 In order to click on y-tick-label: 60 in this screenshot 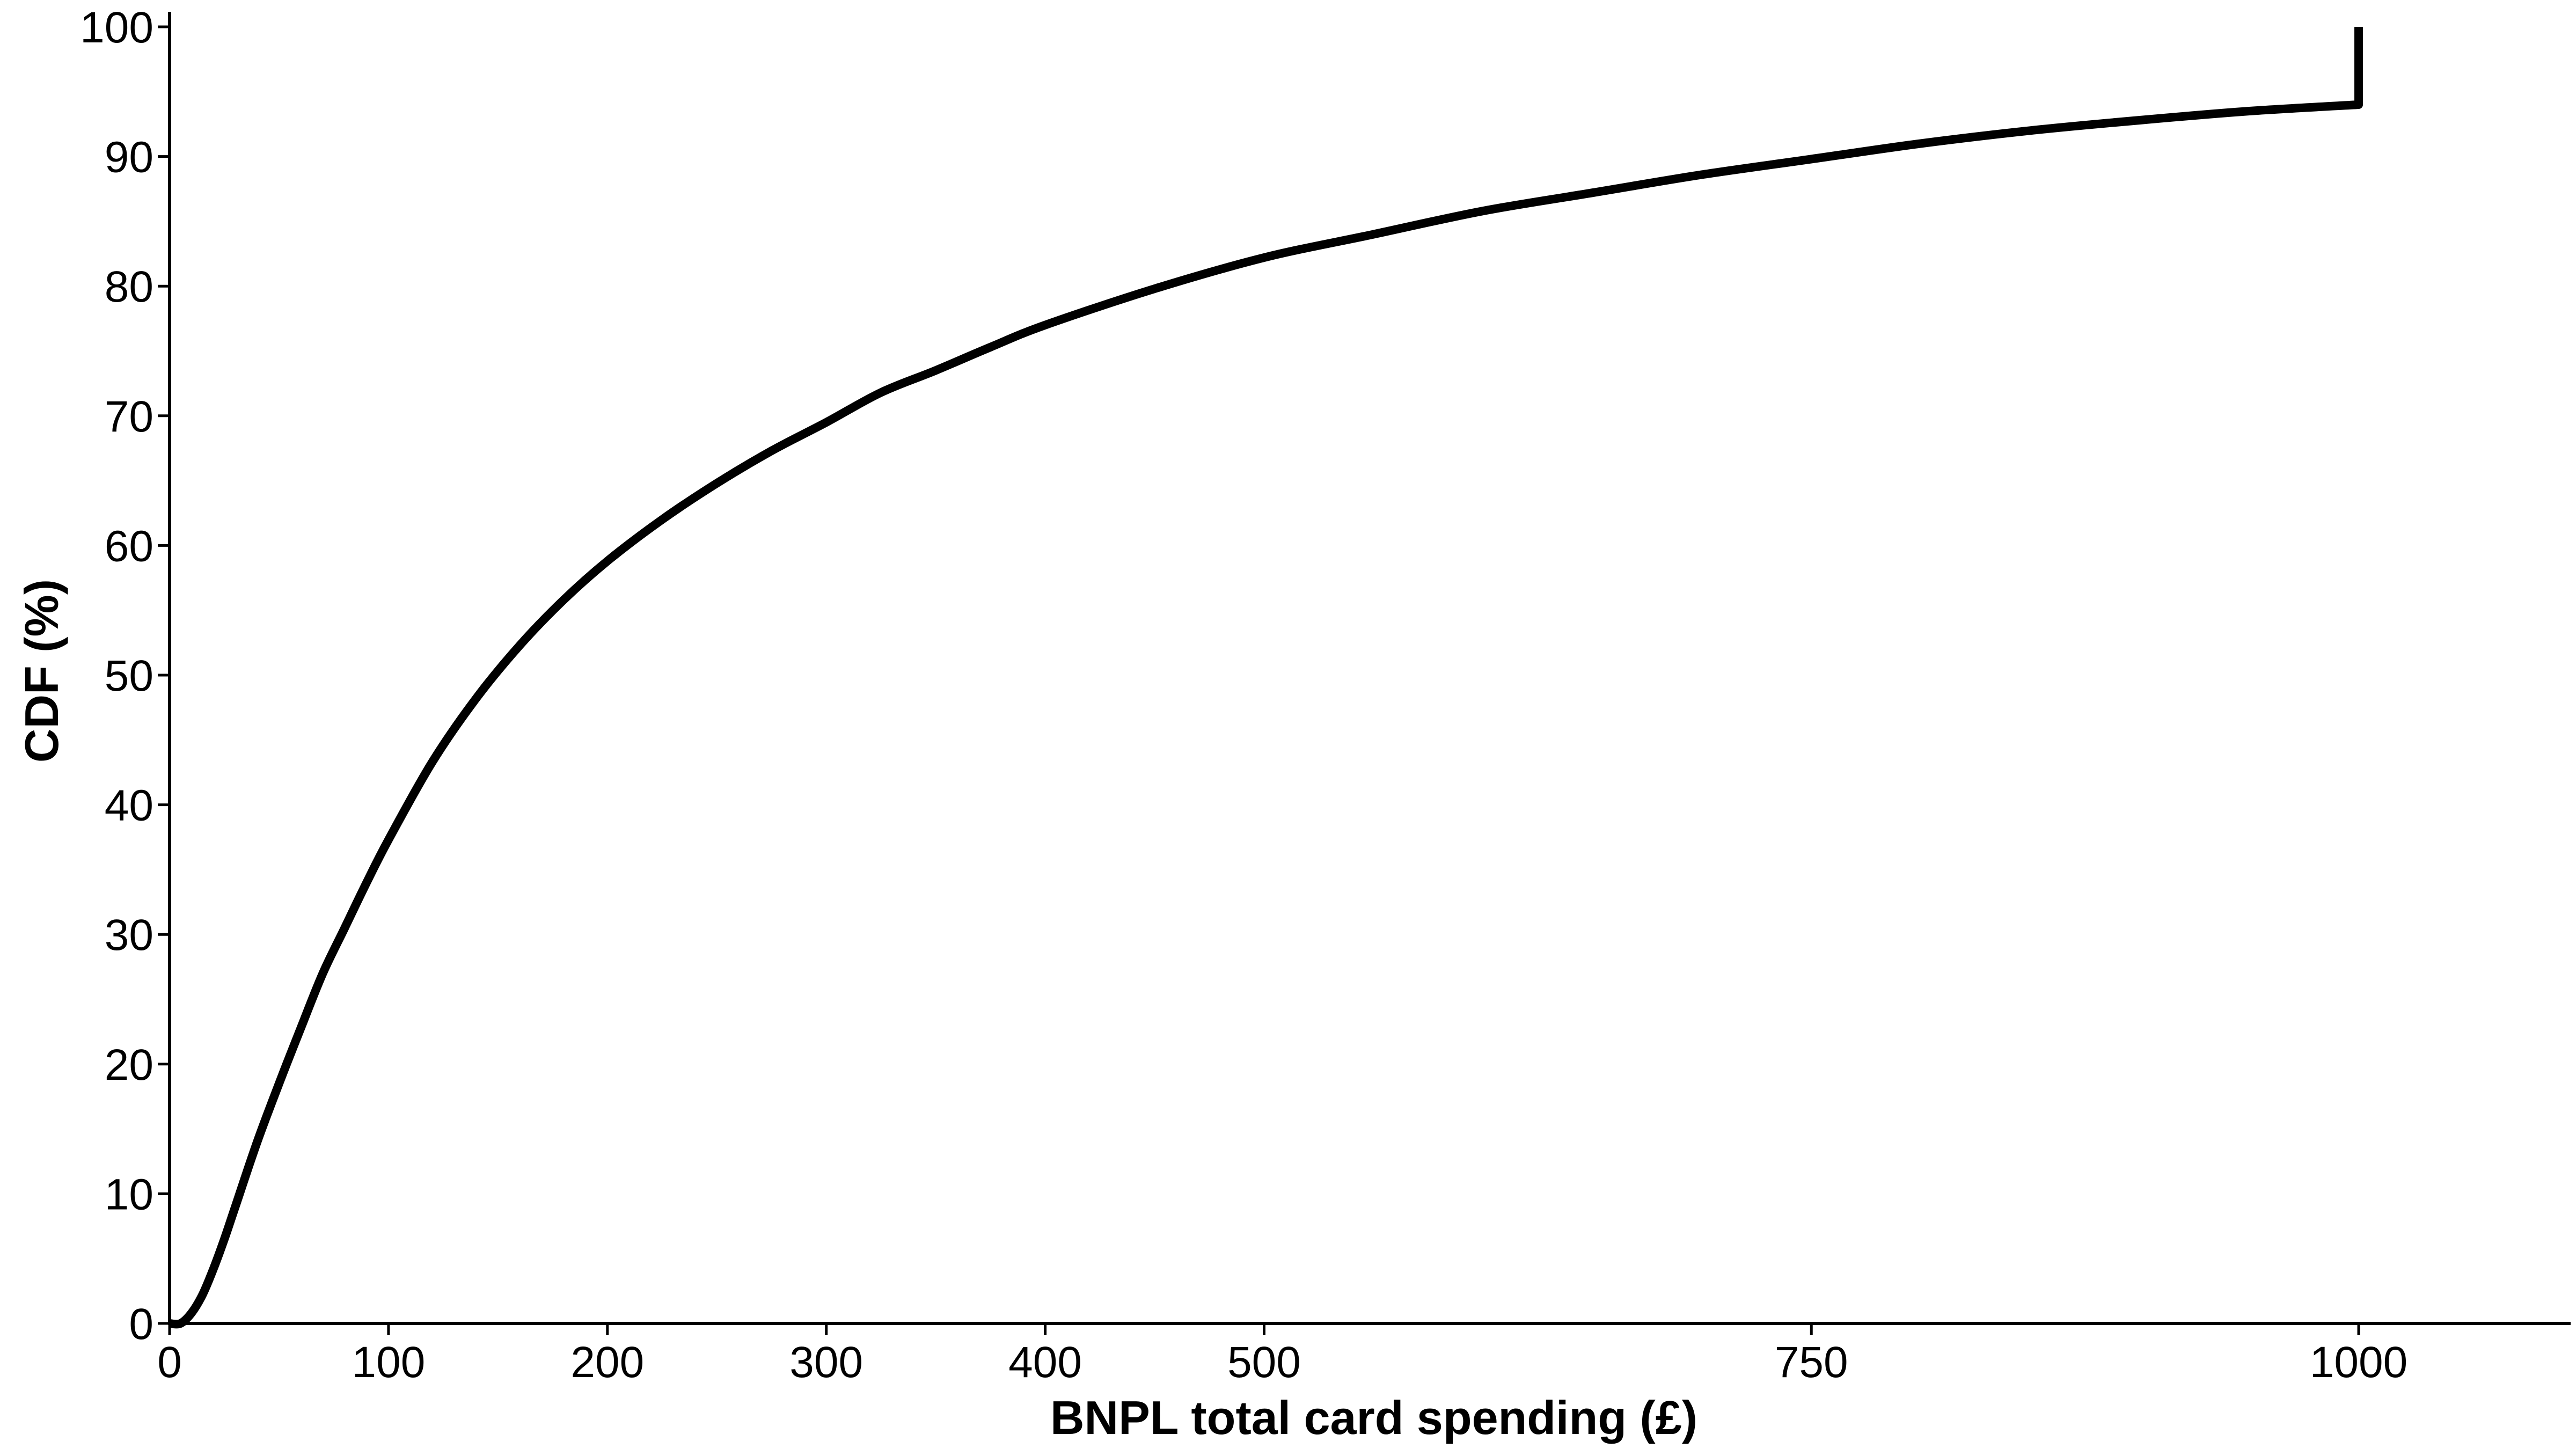, I will do `click(129, 546)`.